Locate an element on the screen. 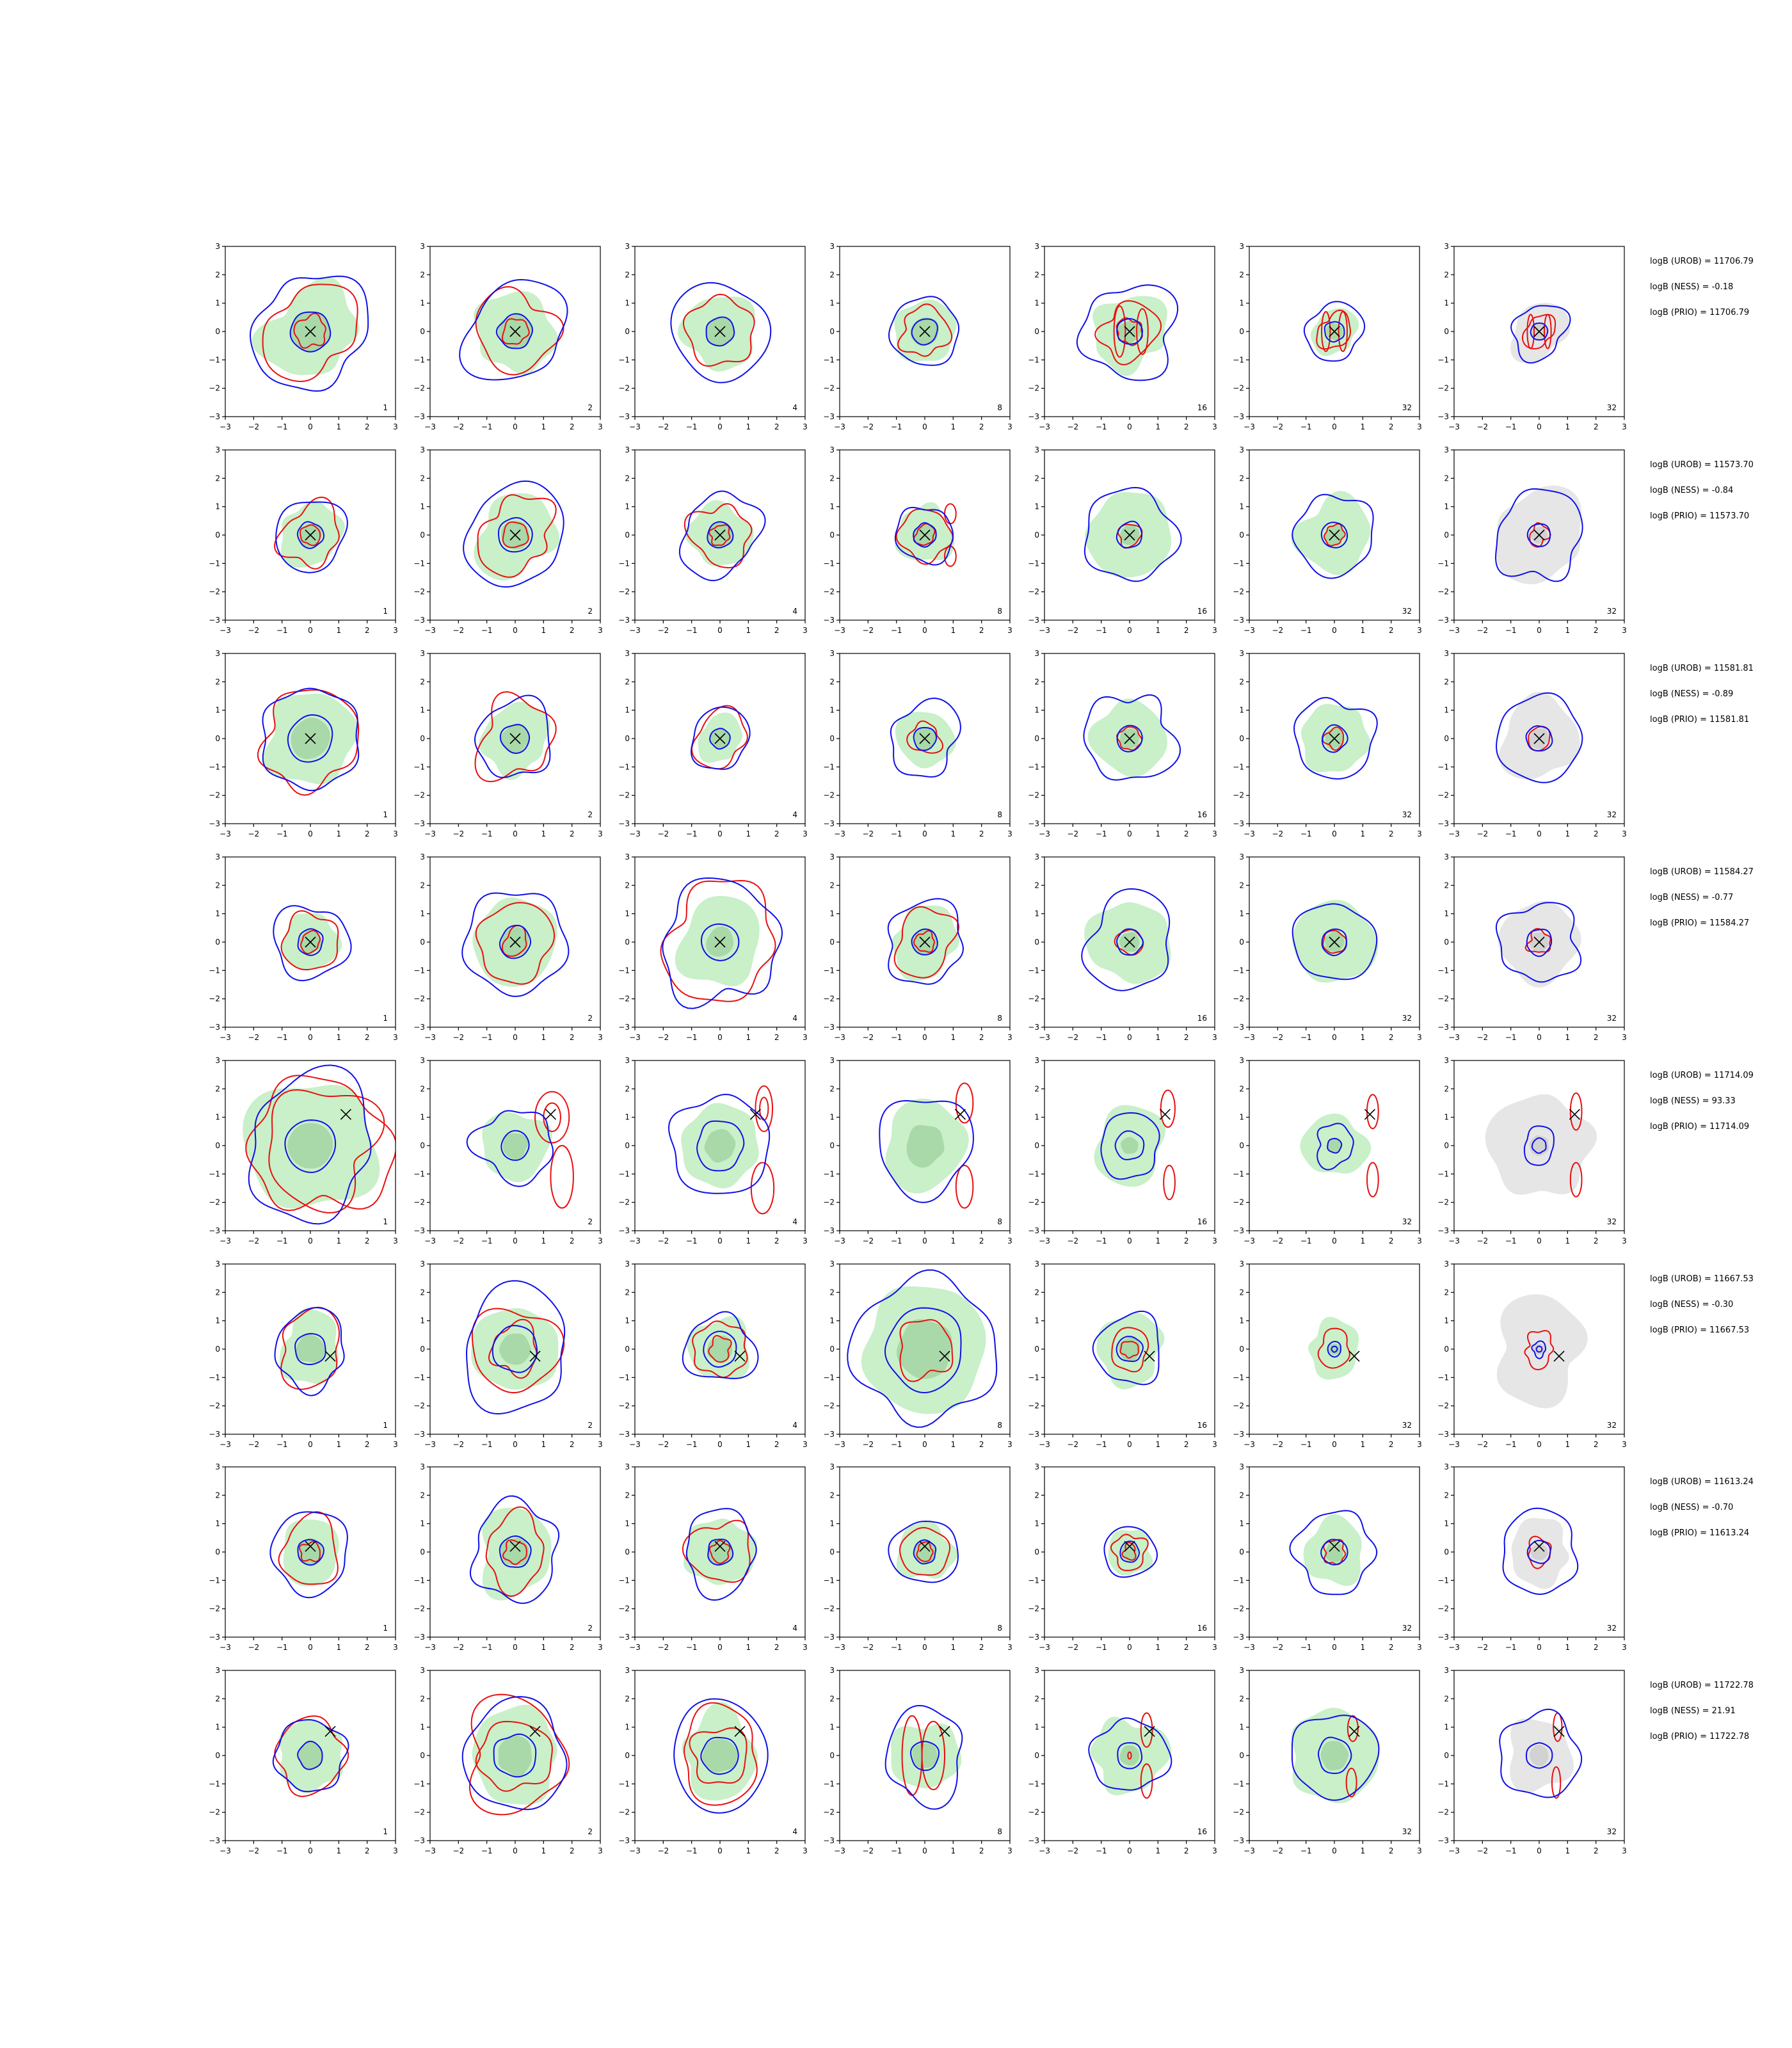 This screenshot has width=1792, height=2048. panel-r7-c5: −3−3 −2 −2 −1 −1 0 0 1 1 2 2 3 3 16 is located at coordinates (1122, 1557).